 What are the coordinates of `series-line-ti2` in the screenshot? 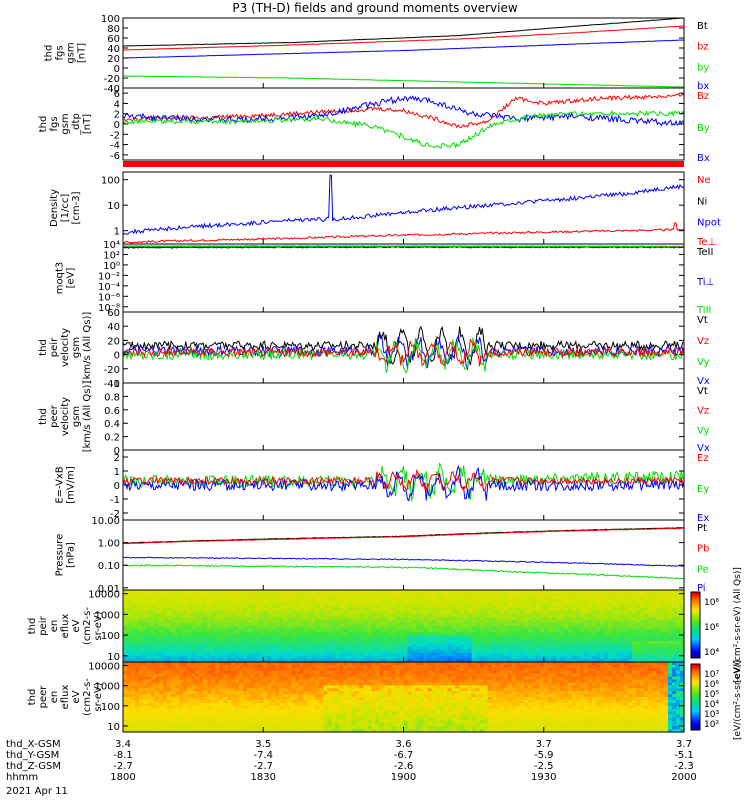 It's located at (403, 246).